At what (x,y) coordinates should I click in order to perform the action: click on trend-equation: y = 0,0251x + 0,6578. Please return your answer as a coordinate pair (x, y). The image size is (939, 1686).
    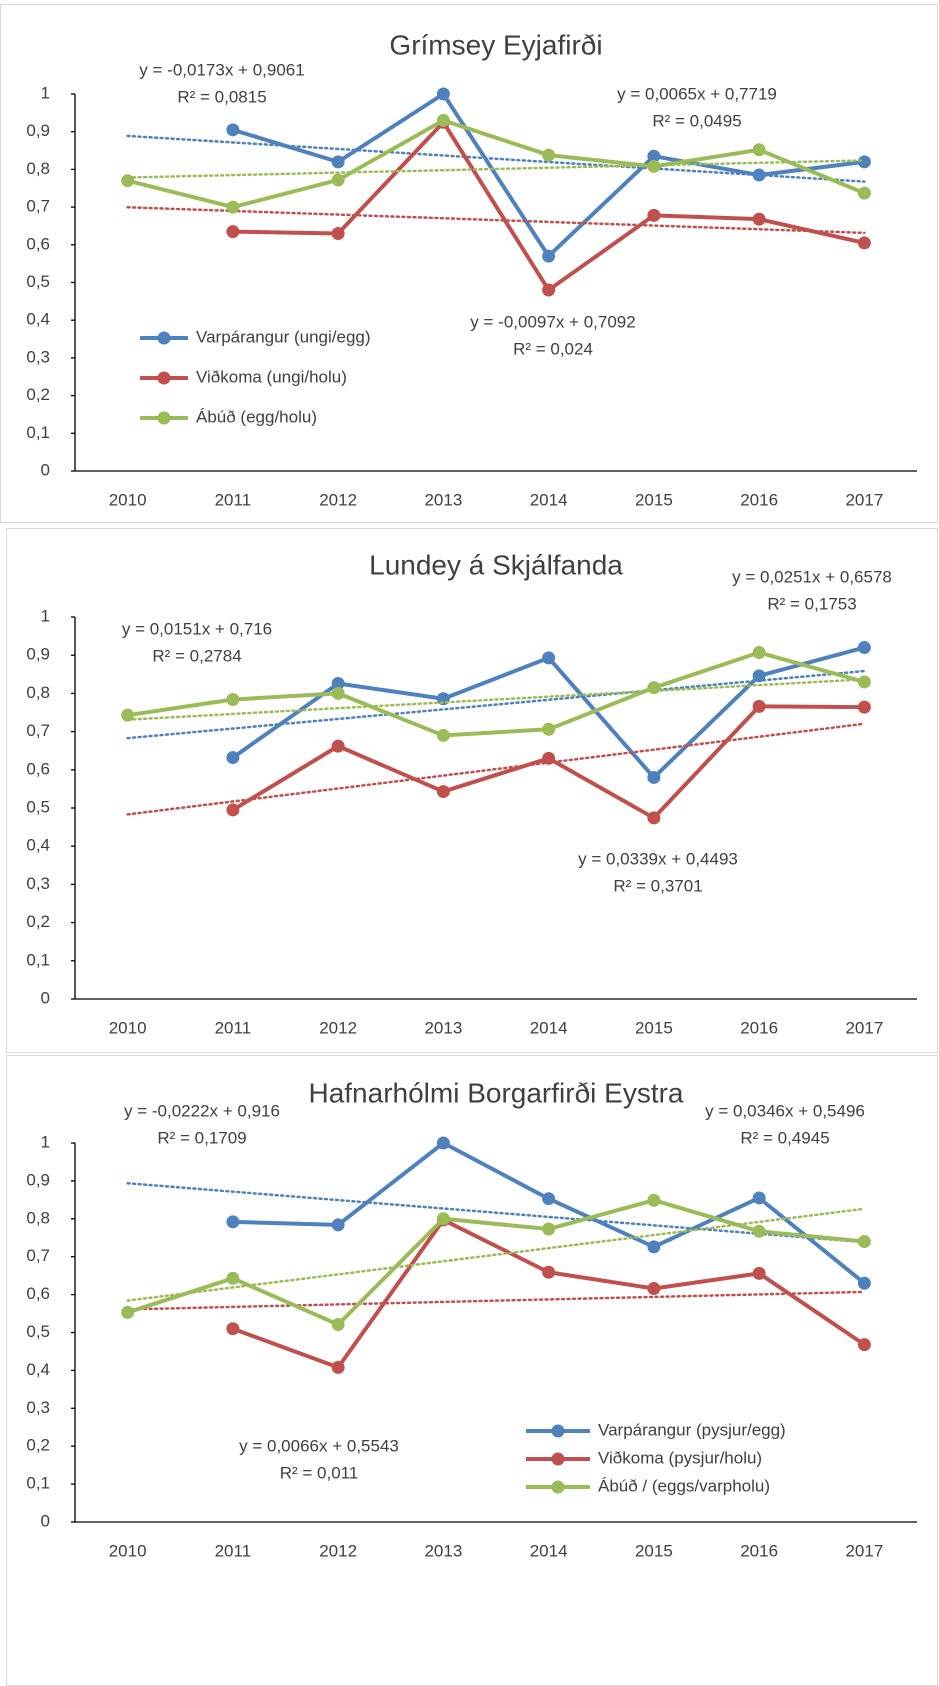
    Looking at the image, I should click on (812, 576).